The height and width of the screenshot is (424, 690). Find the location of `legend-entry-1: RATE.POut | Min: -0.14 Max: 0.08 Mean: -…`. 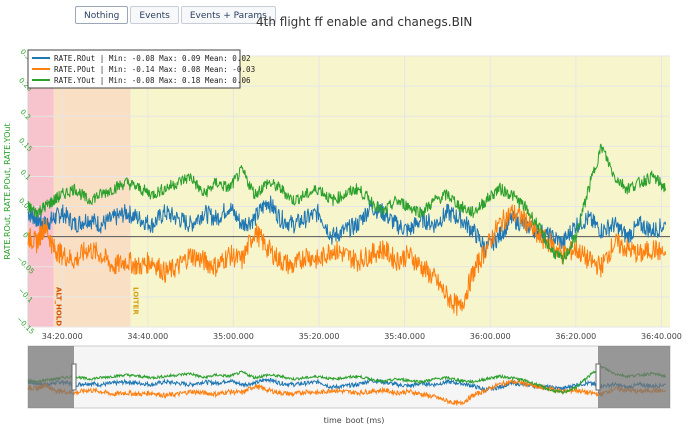

legend-entry-1: RATE.POut | Min: -0.14 Max: 0.08 Mean: -… is located at coordinates (154, 69).